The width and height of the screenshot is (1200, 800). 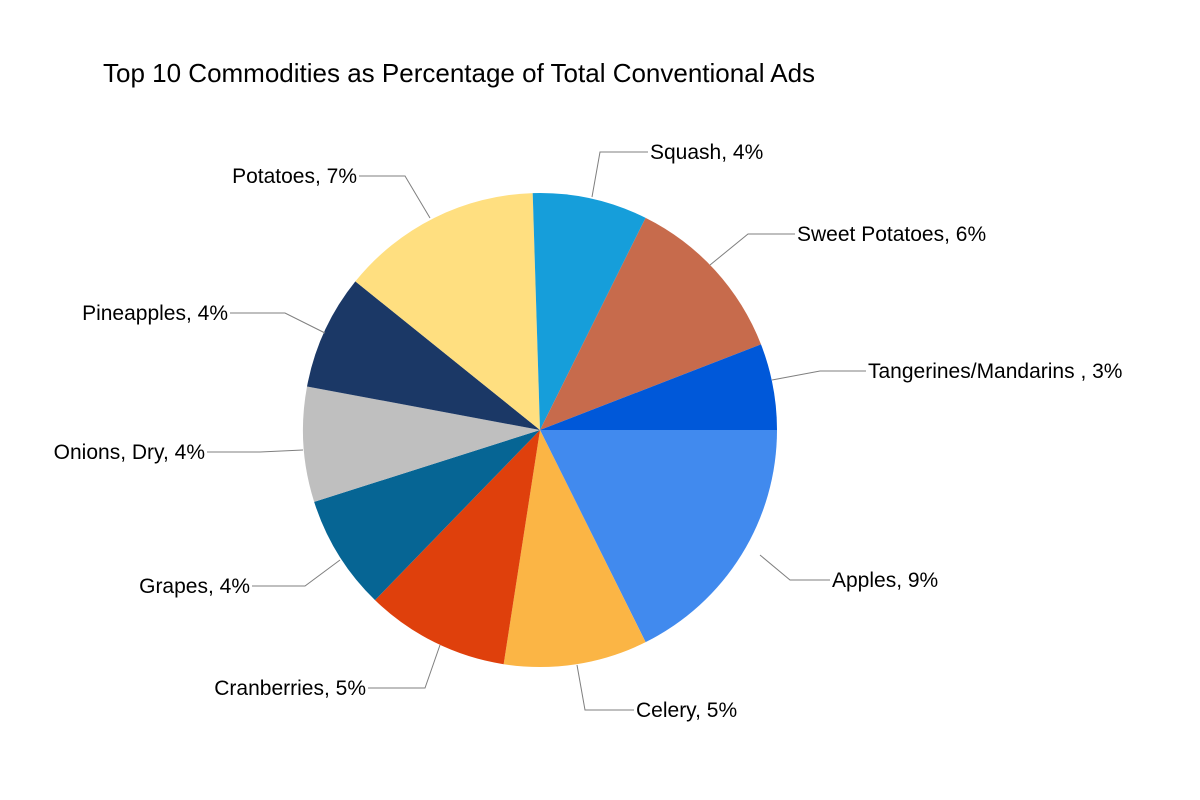 What do you see at coordinates (290, 688) in the screenshot?
I see `data-label-cranberries: Cranberries, 5%` at bounding box center [290, 688].